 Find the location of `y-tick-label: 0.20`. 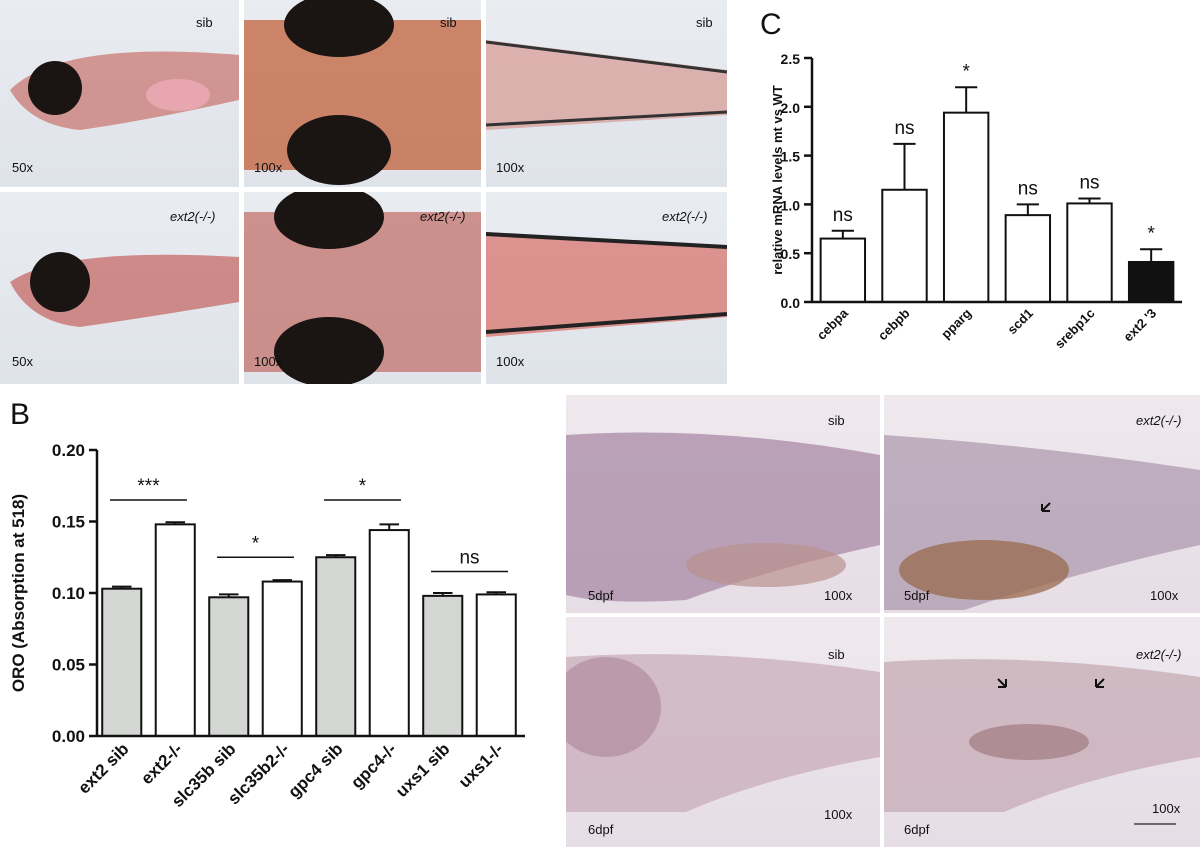

y-tick-label: 0.20 is located at coordinates (68, 450).